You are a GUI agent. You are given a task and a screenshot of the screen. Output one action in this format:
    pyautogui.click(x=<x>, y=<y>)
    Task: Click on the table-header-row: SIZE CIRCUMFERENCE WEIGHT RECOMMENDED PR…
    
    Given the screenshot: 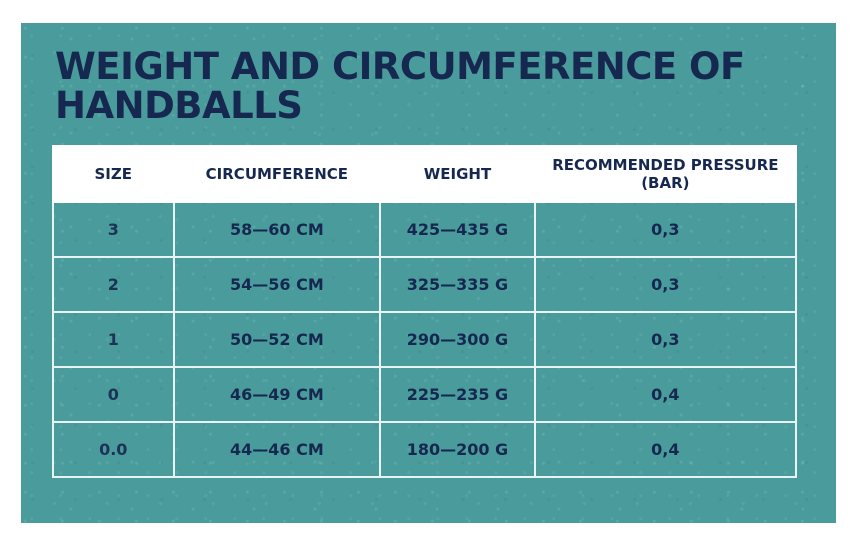 What is the action you would take?
    pyautogui.click(x=425, y=174)
    